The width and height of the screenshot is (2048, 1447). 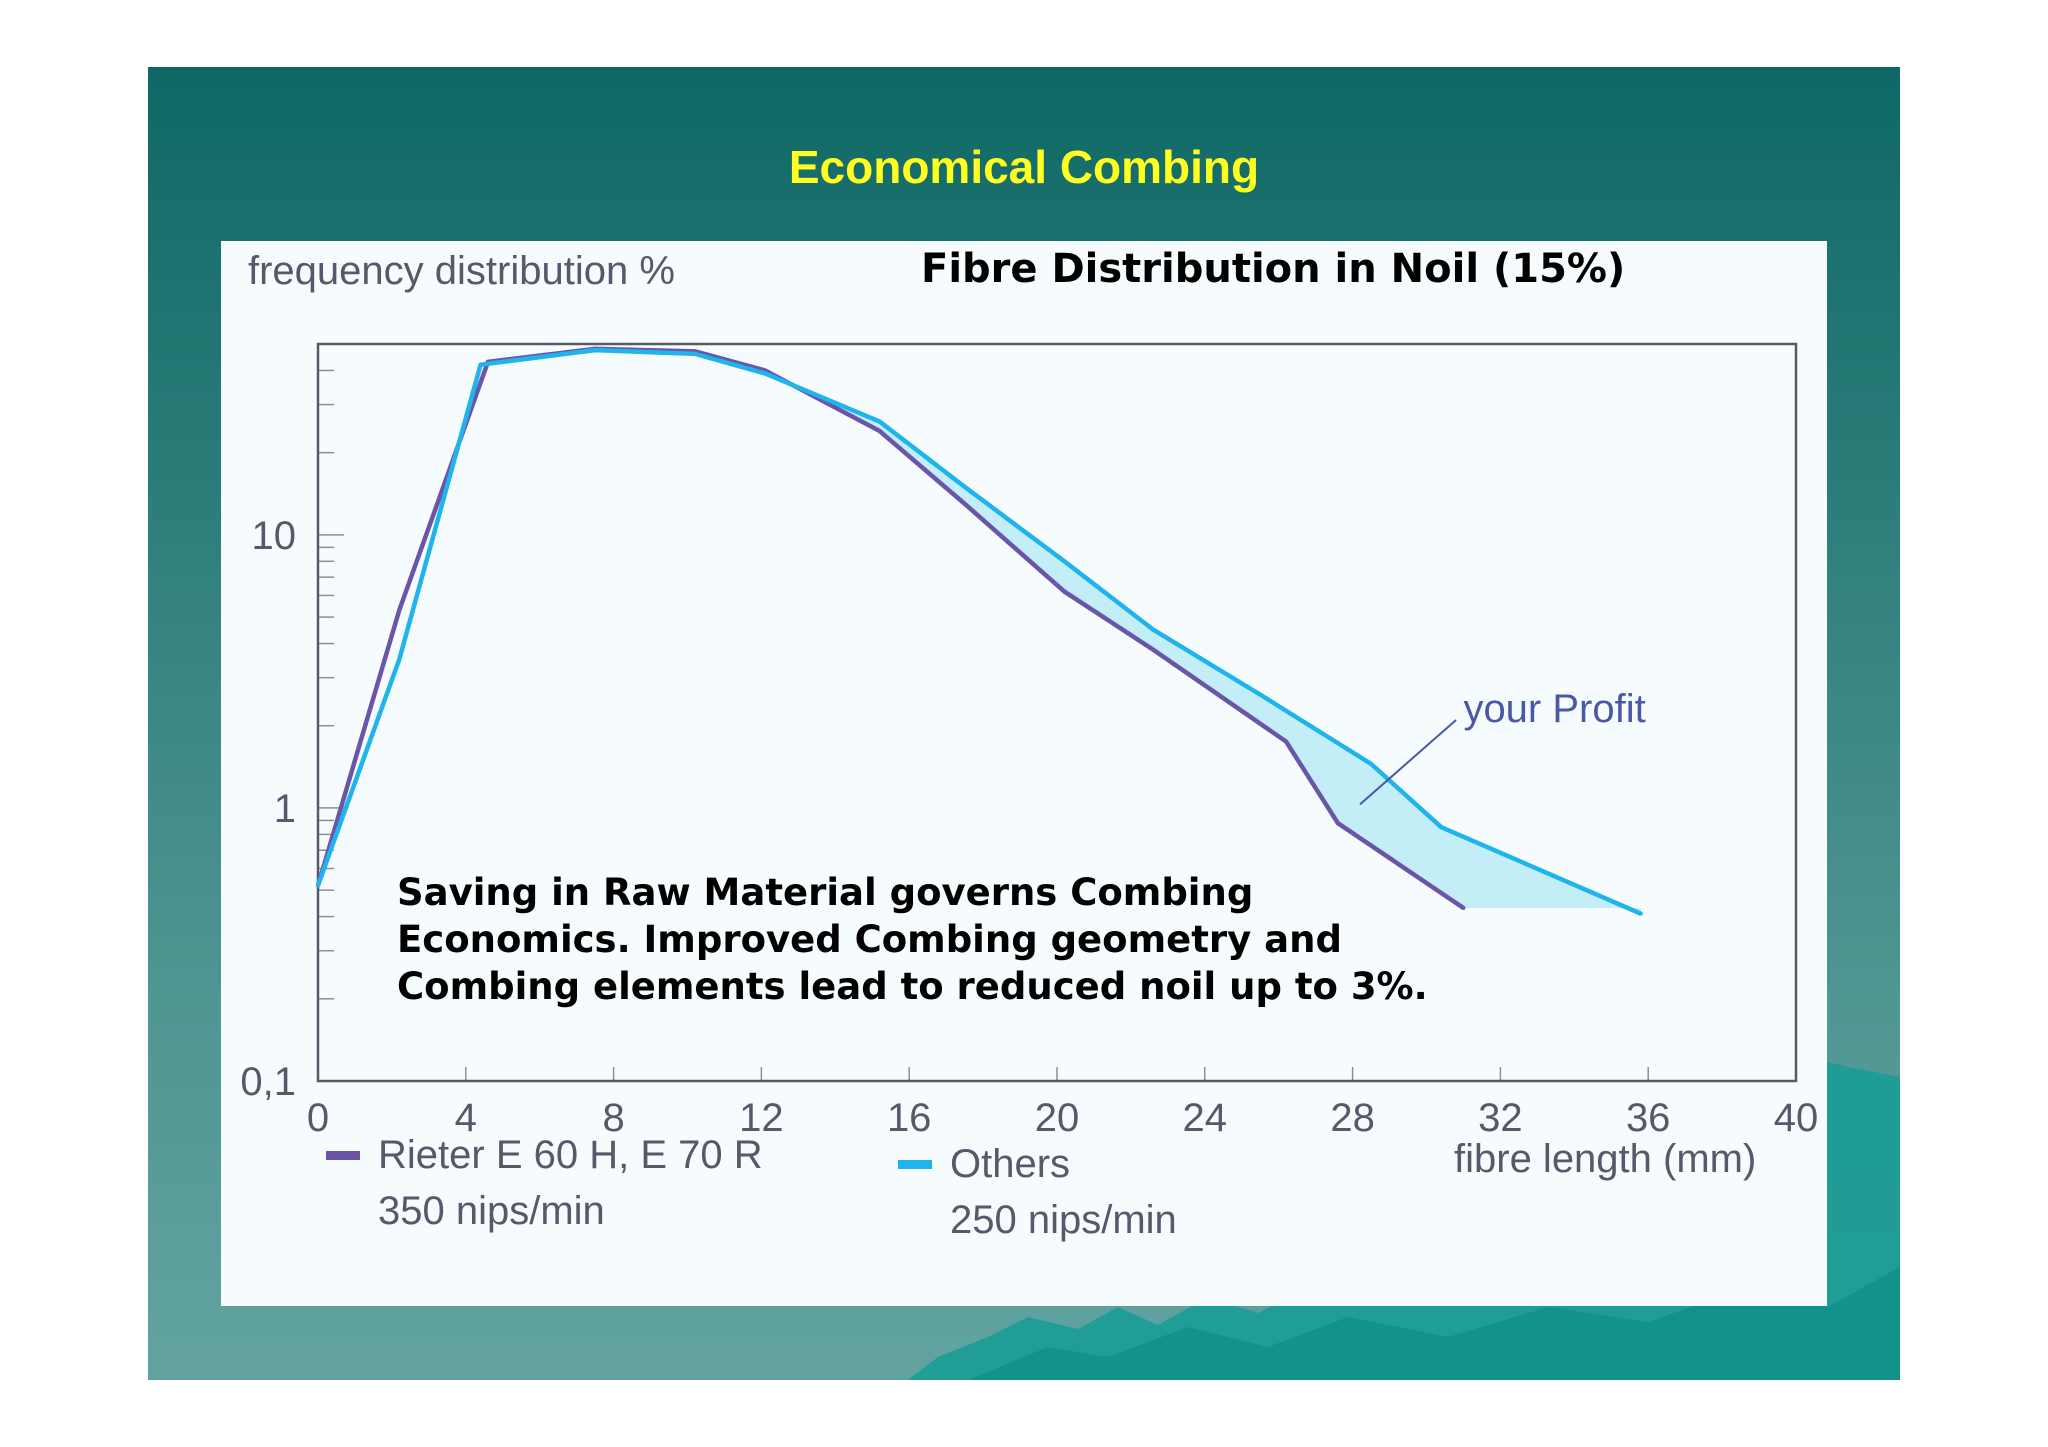 I want to click on x-tick-label: 32, so click(x=1500, y=1118).